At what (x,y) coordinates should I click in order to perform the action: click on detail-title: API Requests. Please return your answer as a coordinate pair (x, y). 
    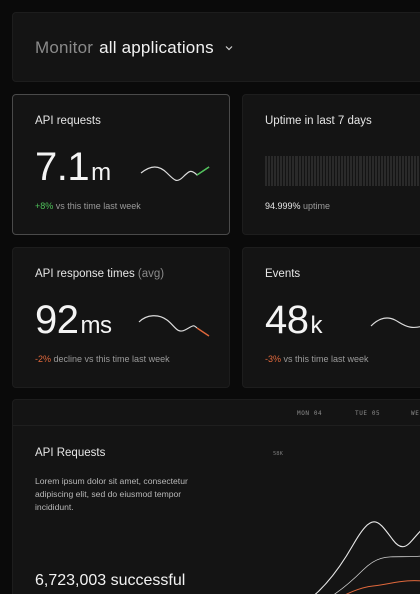
    Looking at the image, I should click on (70, 453).